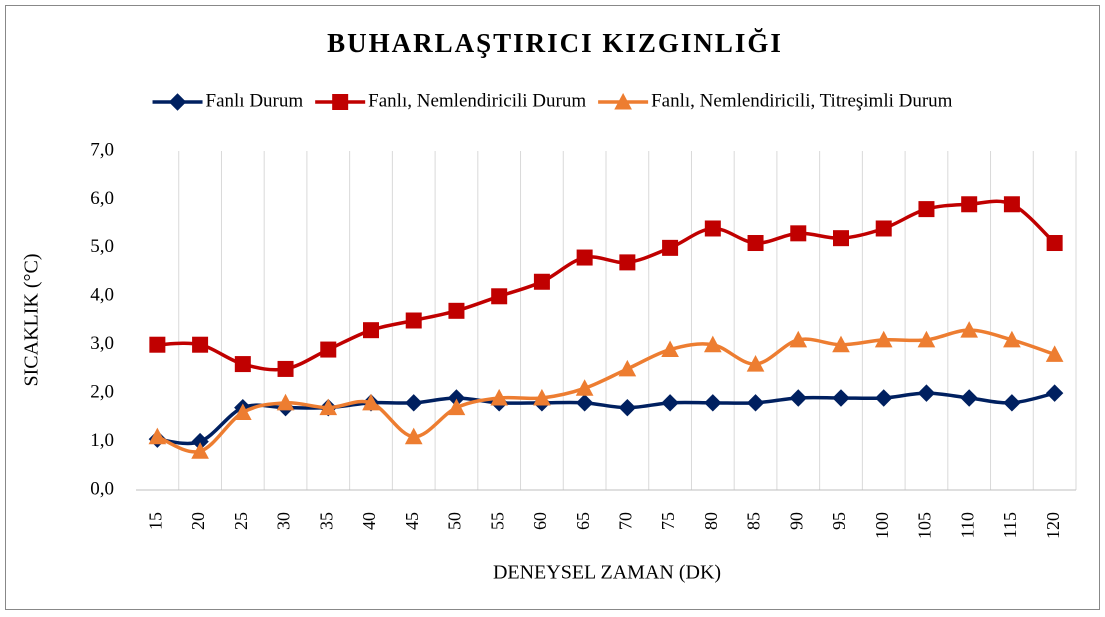  I want to click on x-tick-label: 120, so click(1053, 525).